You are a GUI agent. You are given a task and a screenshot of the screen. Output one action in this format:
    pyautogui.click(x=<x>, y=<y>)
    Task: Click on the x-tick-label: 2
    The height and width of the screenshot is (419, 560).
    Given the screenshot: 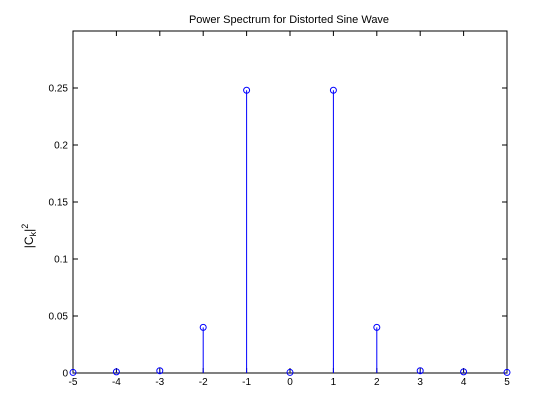 What is the action you would take?
    pyautogui.click(x=377, y=382)
    